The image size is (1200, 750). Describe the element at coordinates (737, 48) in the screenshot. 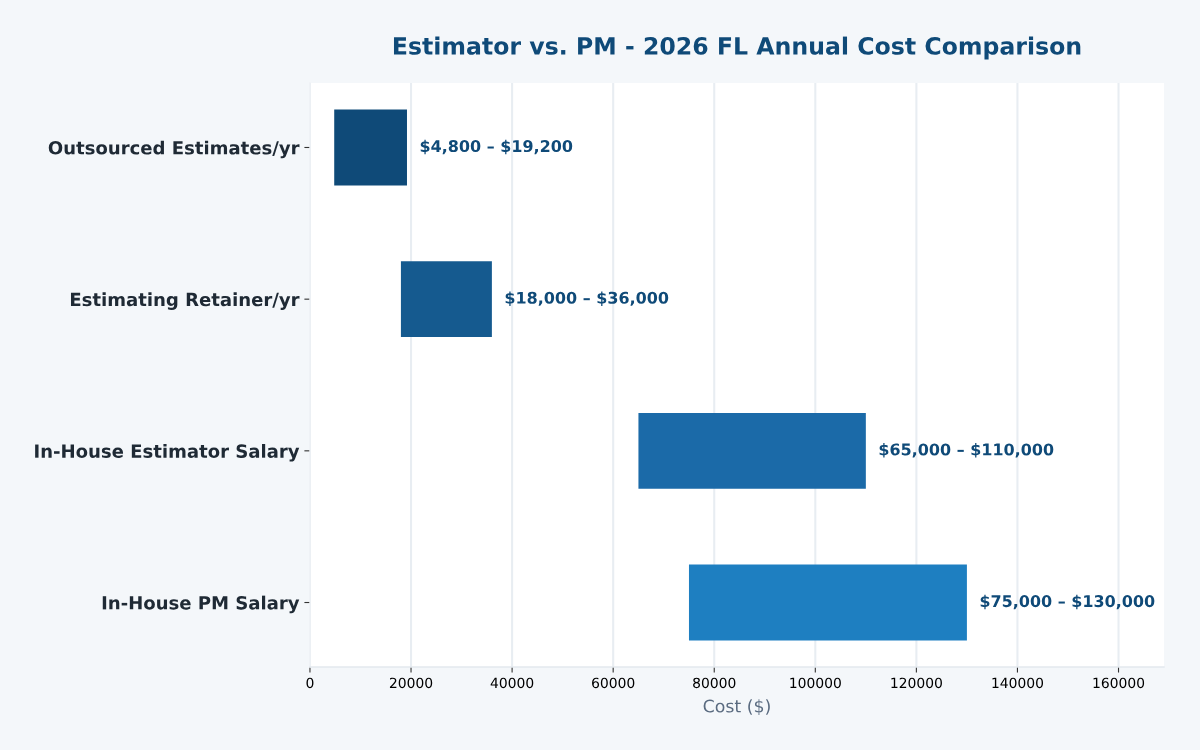

I see `chart-title: Estimator vs. PM - 2026 FL Annual Cost Comparison` at that location.